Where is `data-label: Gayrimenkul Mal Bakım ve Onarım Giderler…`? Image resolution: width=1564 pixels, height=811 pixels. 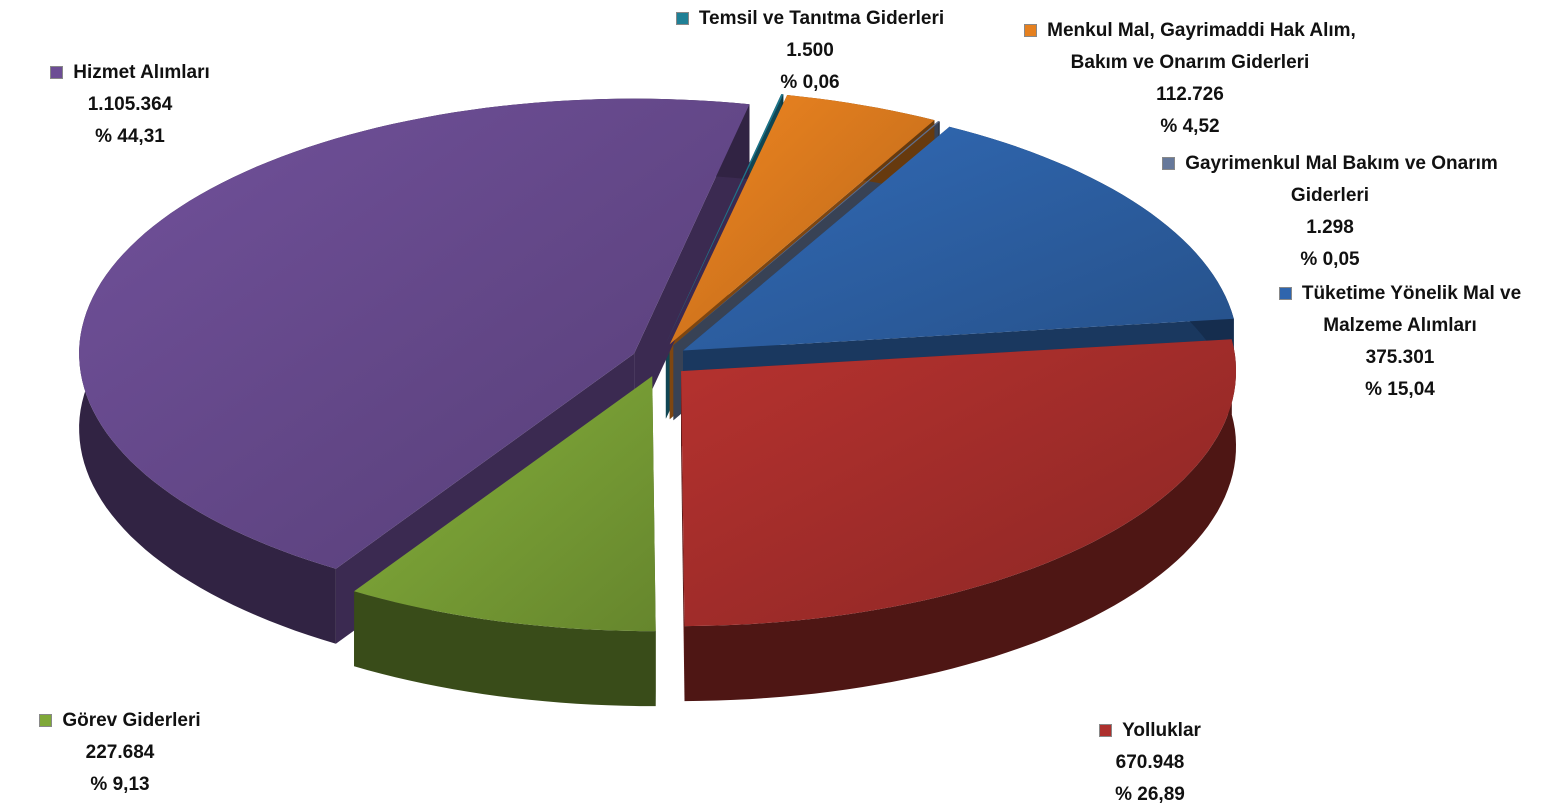
data-label: Gayrimenkul Mal Bakım ve Onarım Giderler… is located at coordinates (1330, 212).